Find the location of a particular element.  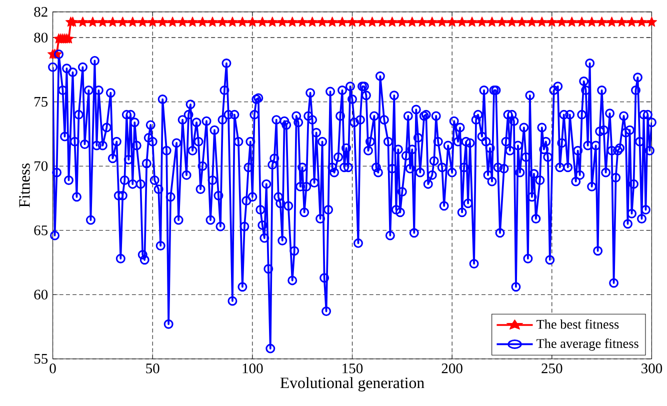

x-tick-label: 250 is located at coordinates (552, 368).